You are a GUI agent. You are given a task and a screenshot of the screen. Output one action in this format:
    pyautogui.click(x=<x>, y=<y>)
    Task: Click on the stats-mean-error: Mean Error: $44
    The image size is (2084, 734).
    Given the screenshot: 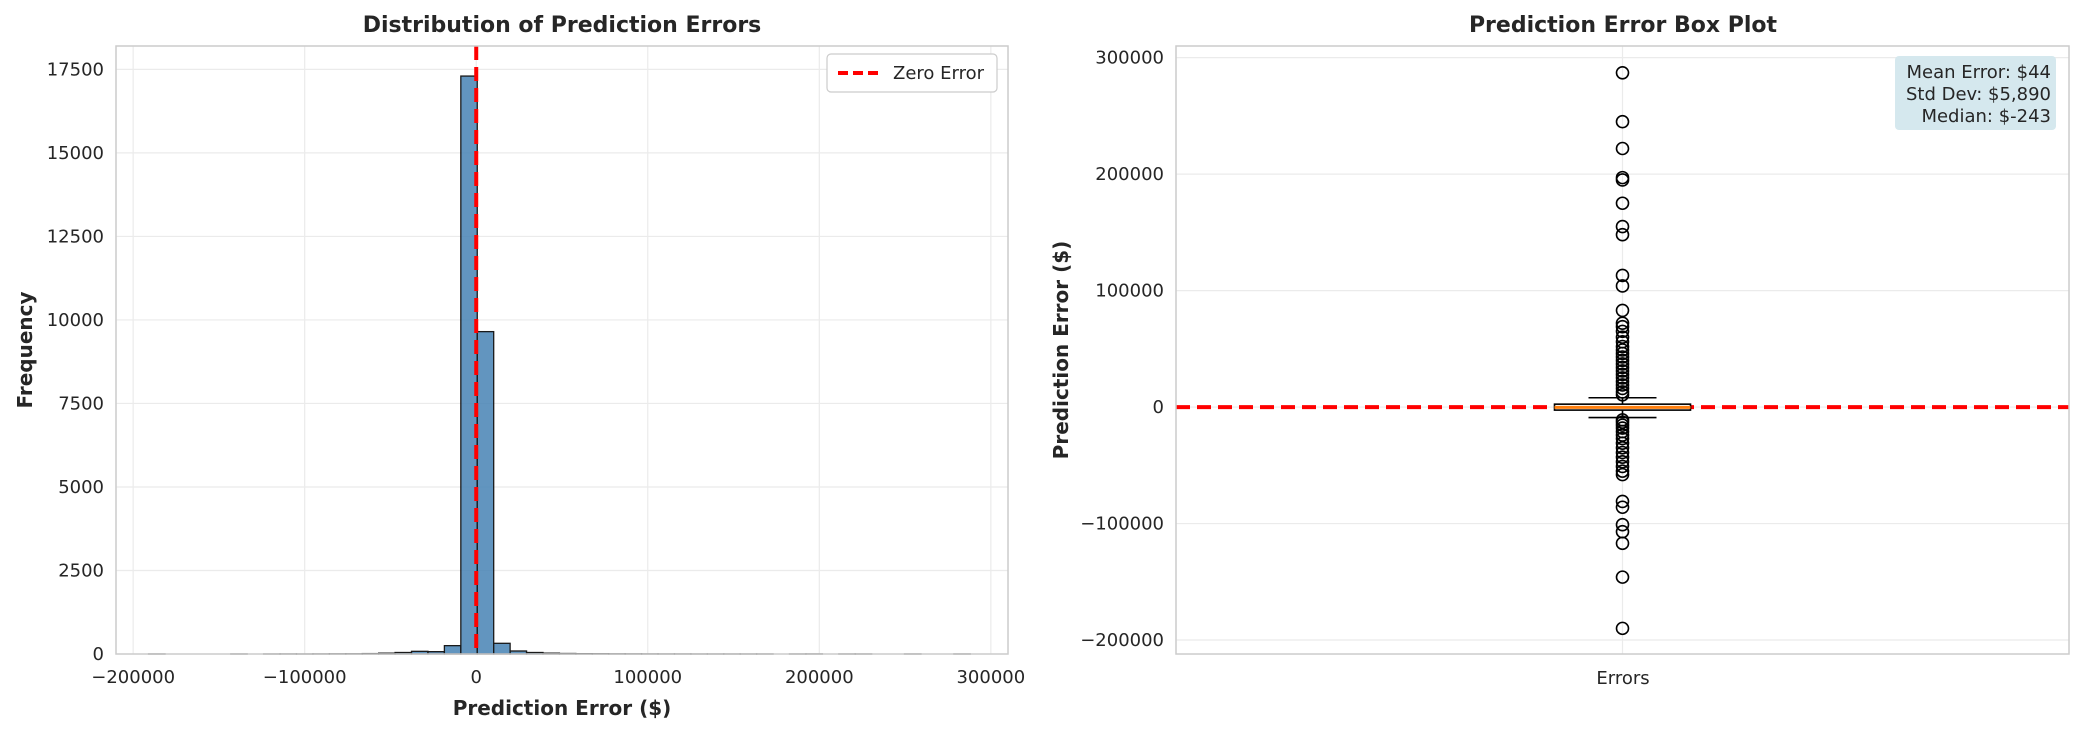 What is the action you would take?
    pyautogui.click(x=1979, y=72)
    